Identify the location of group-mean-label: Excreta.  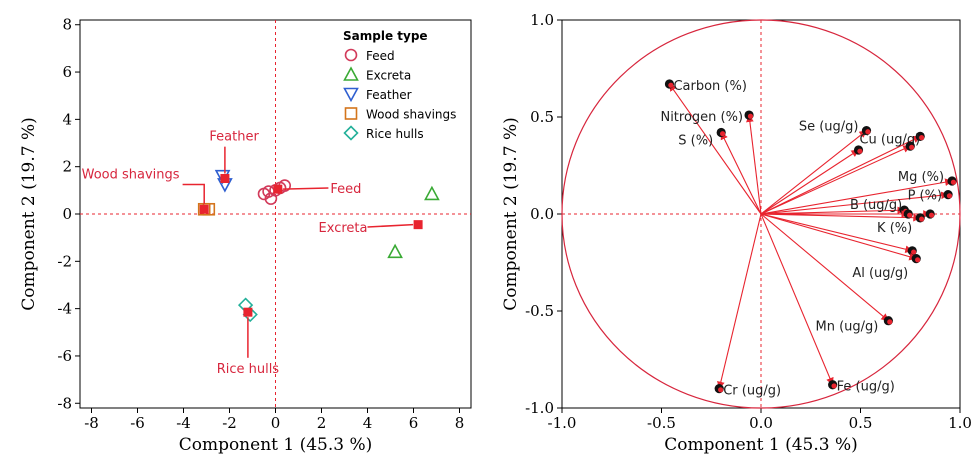
(343, 228).